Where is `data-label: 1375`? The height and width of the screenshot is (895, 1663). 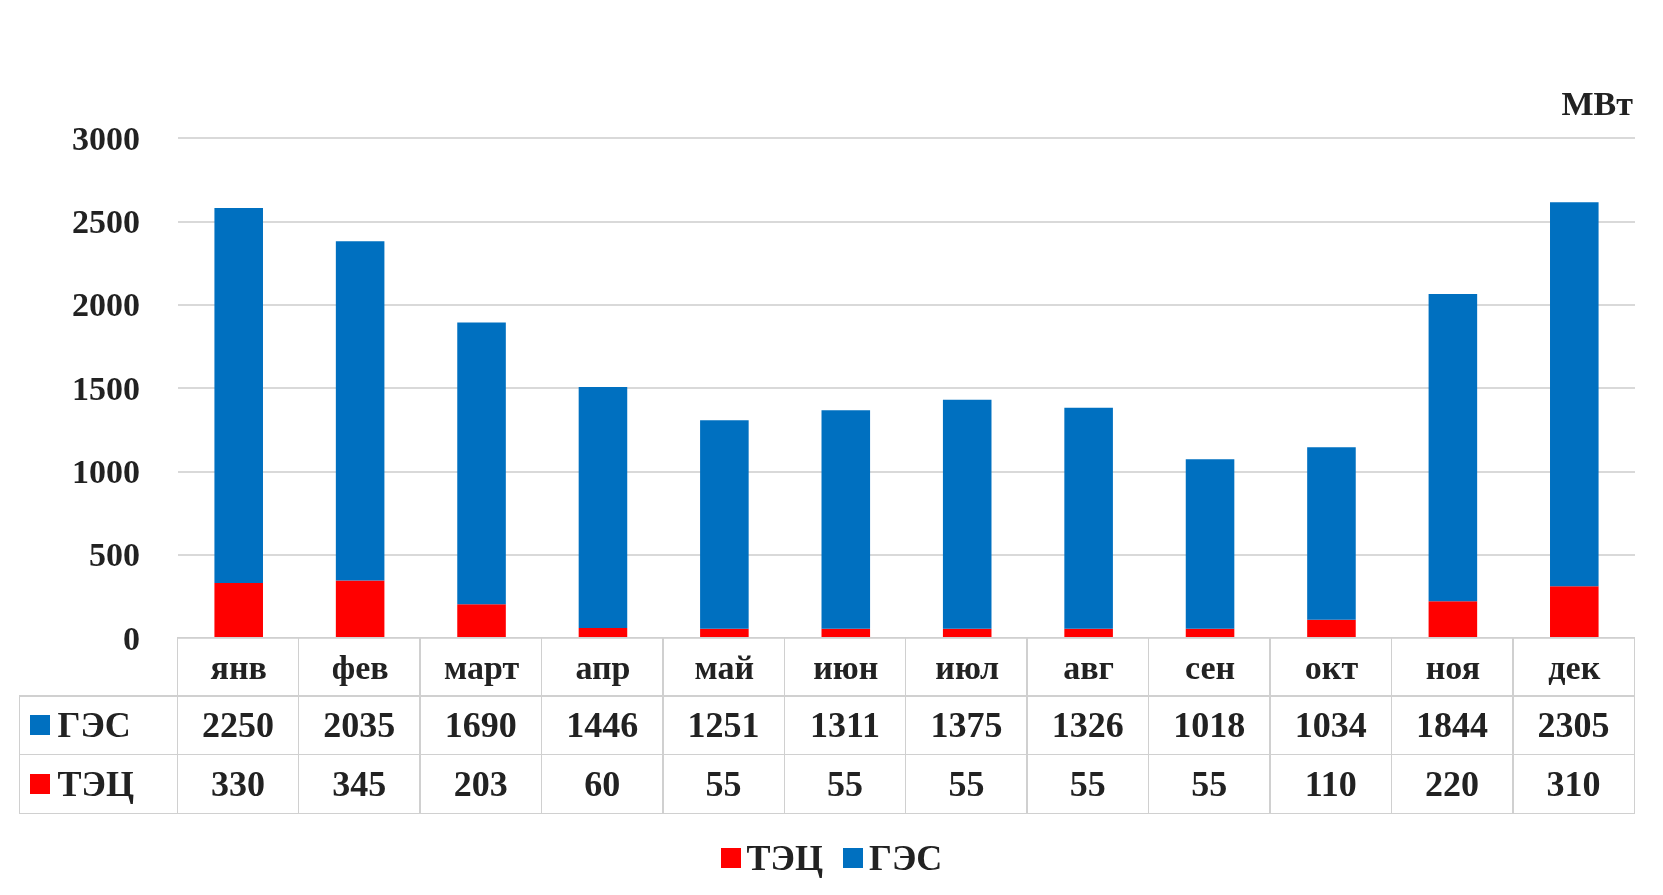 data-label: 1375 is located at coordinates (966, 725).